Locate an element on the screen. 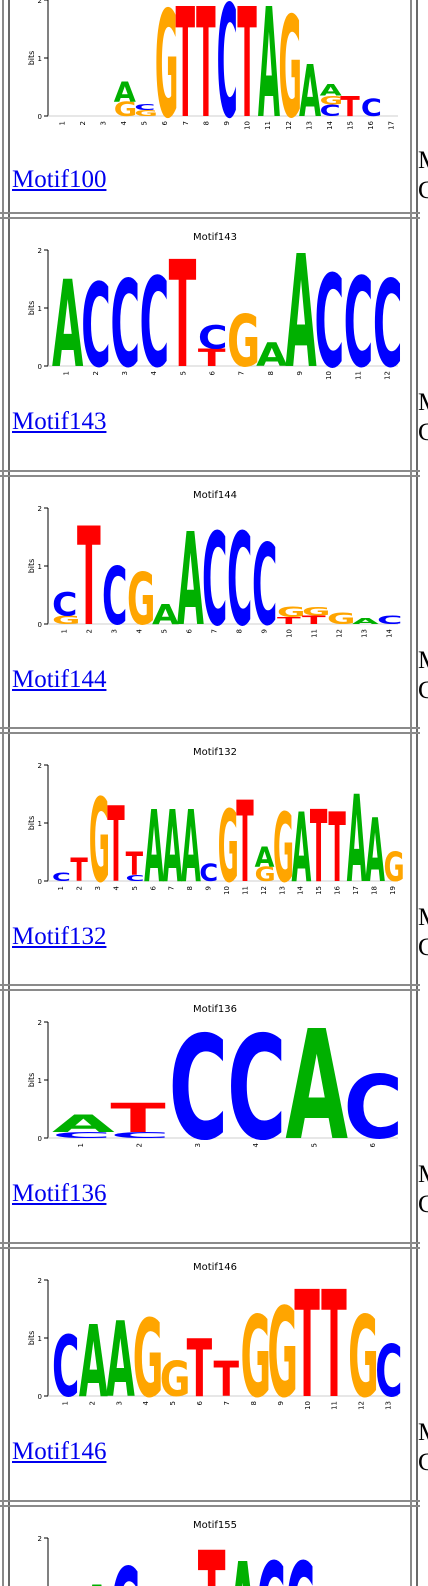  logo-title: Motif136 is located at coordinates (215, 1009).